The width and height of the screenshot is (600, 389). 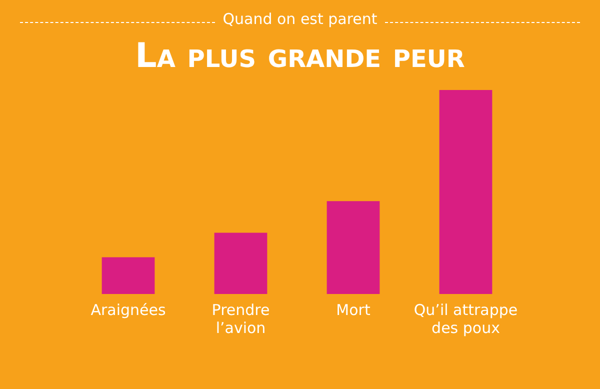 I want to click on chart-subtitle: Quand on est parent, so click(x=300, y=19).